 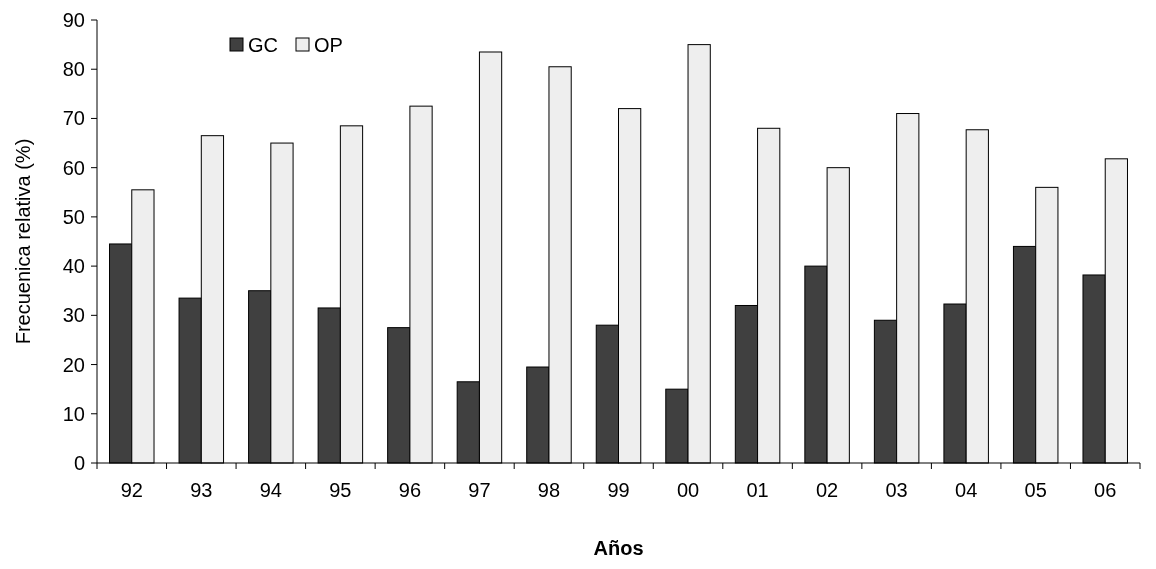 I want to click on y-tick-label: 50, so click(x=73, y=216).